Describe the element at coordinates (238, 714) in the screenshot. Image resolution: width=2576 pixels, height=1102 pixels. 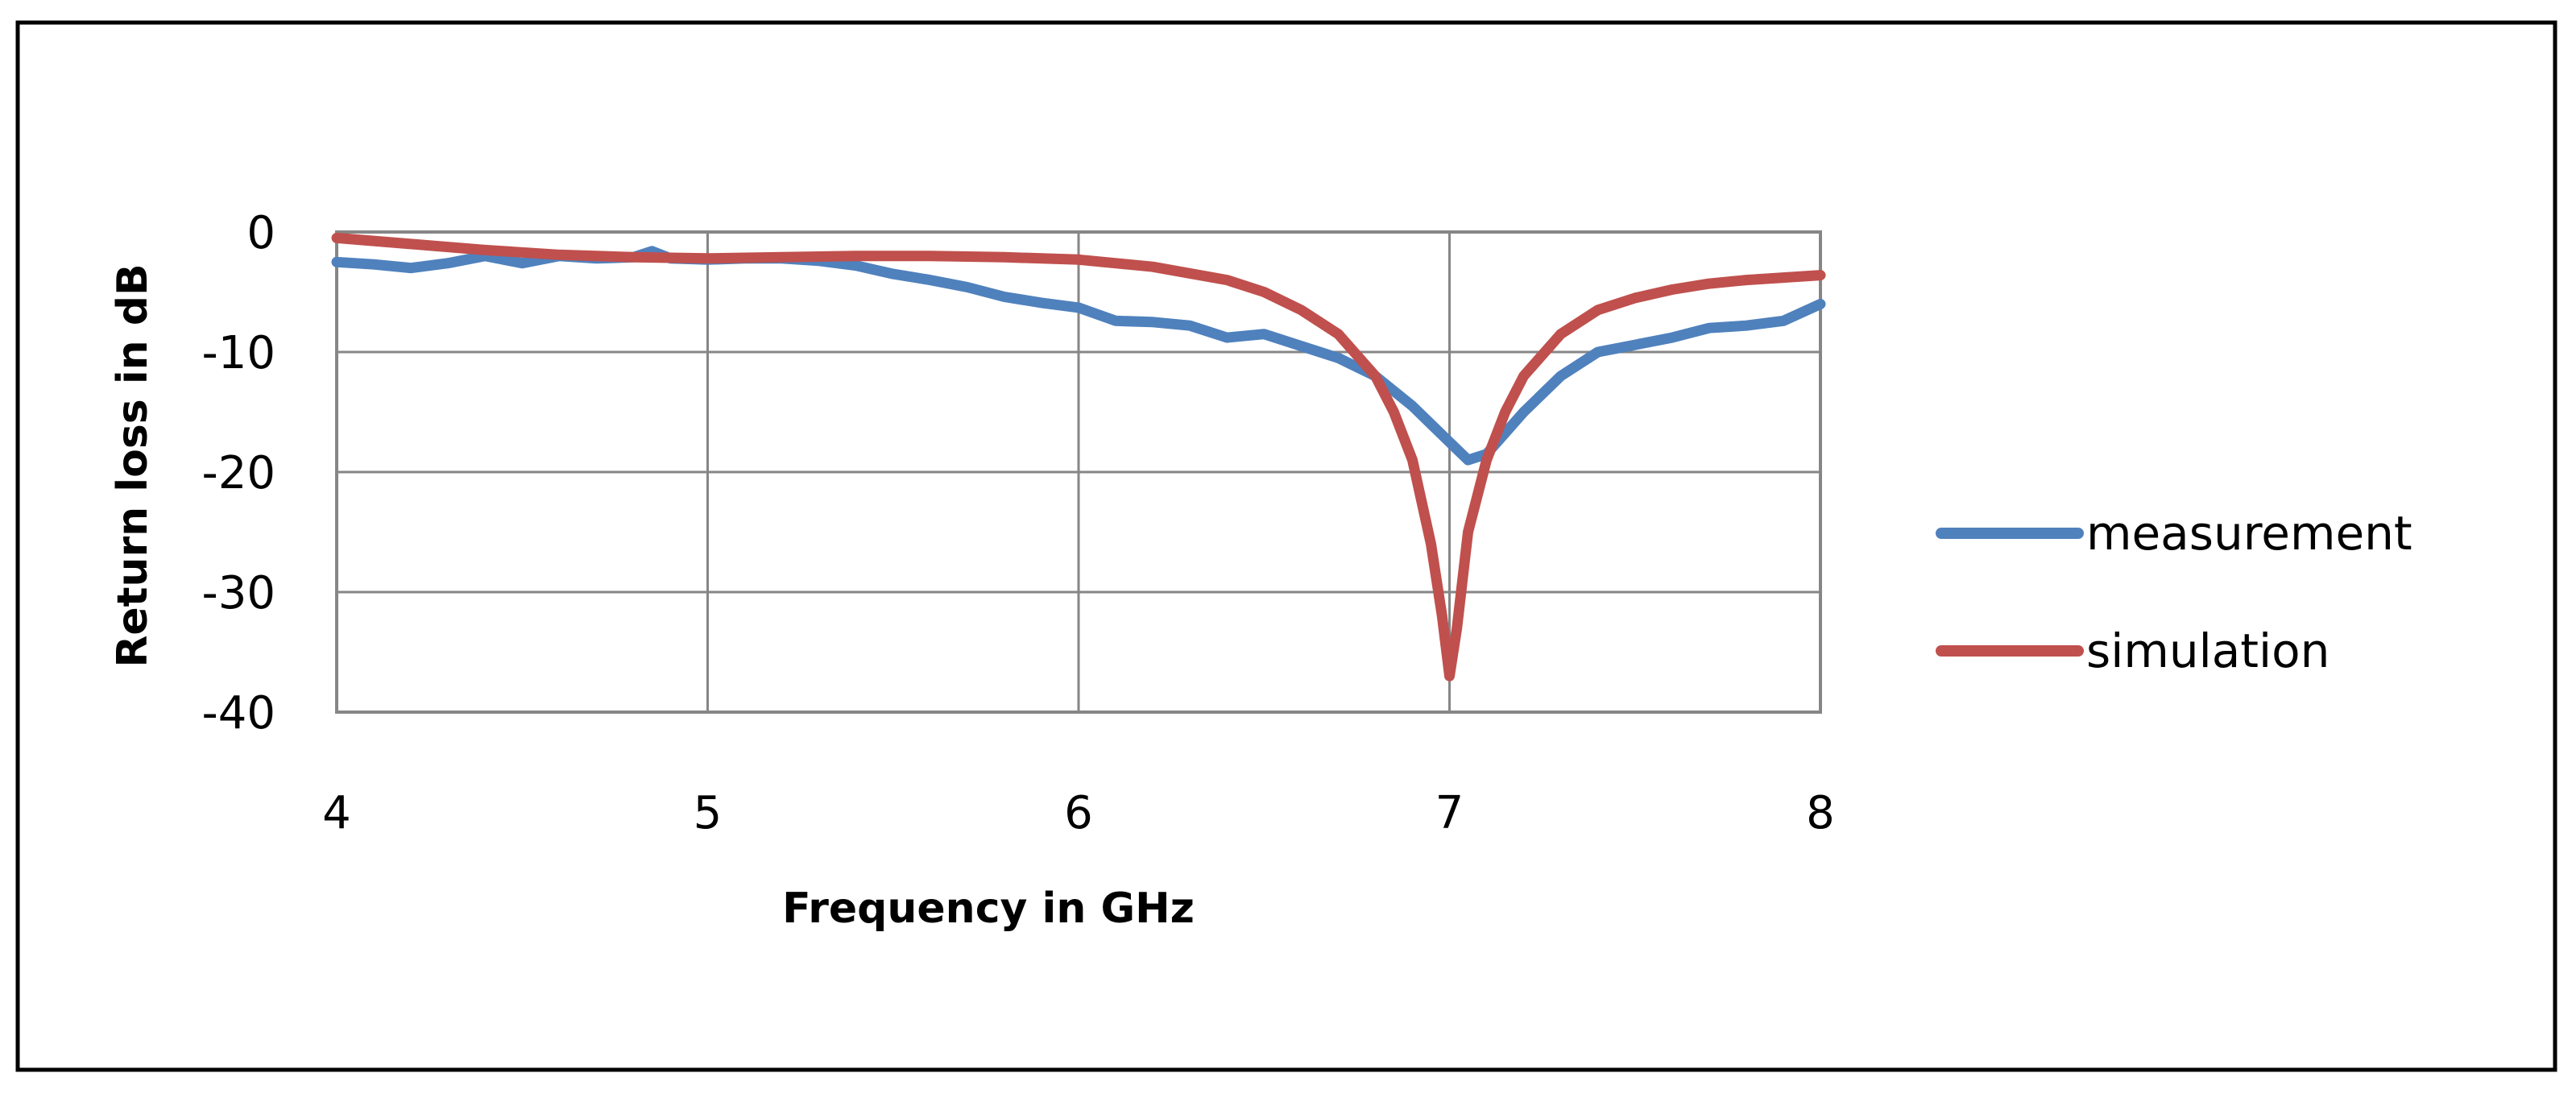
I see `y-tick-label: -40` at that location.